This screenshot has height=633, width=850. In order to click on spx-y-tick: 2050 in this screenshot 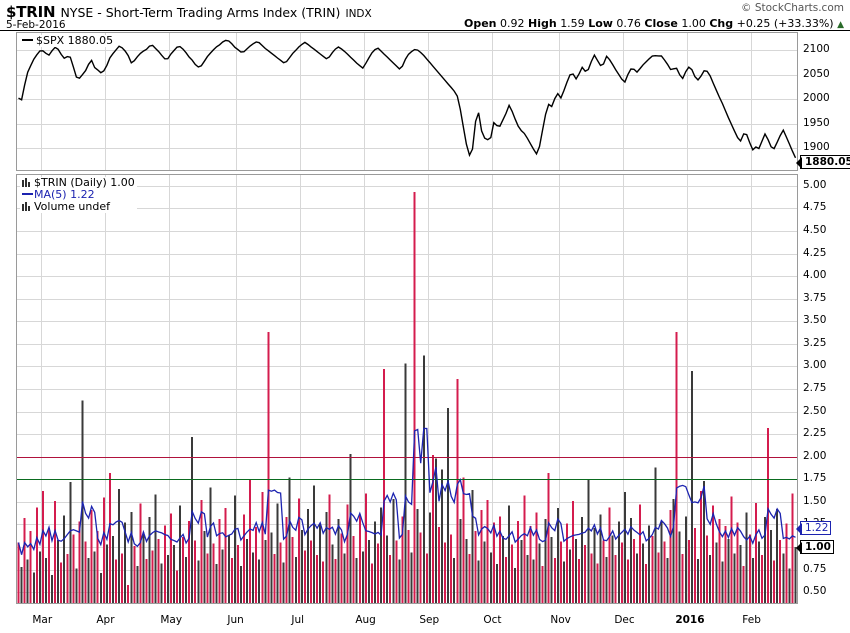, I will do `click(816, 73)`.